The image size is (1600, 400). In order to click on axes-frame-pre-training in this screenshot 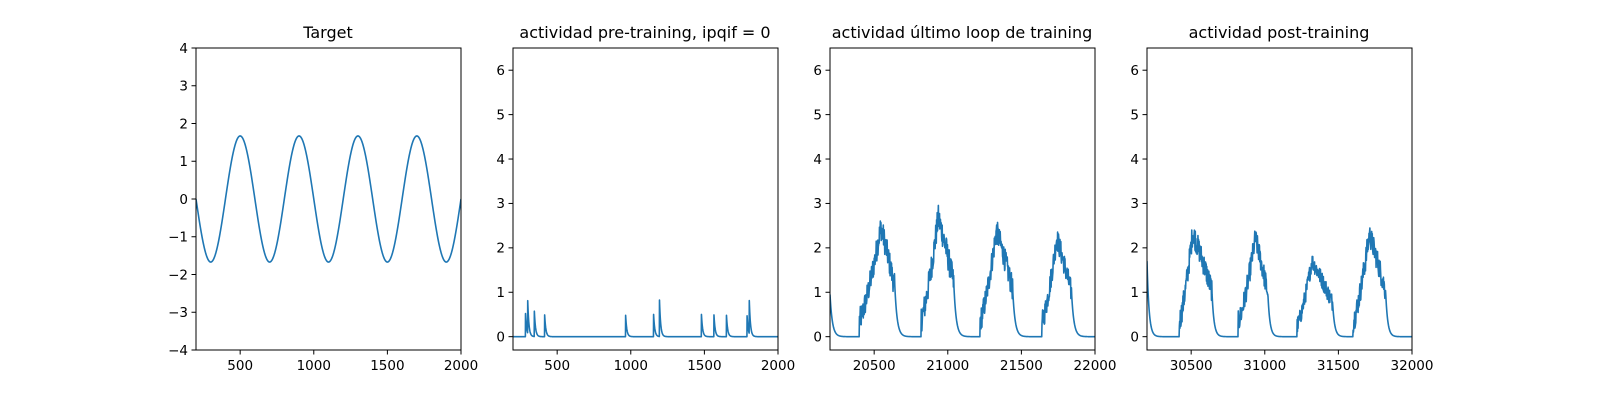, I will do `click(645, 199)`.